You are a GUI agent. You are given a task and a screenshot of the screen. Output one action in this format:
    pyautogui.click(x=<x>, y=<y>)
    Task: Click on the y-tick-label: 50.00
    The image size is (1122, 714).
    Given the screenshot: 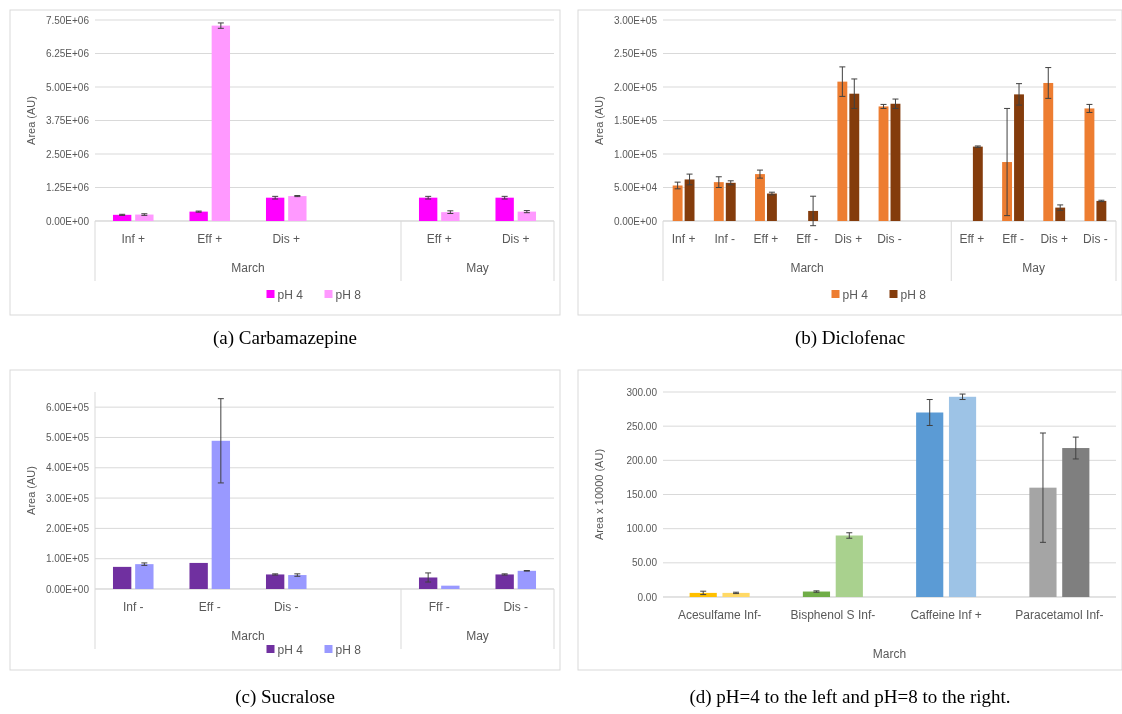 What is the action you would take?
    pyautogui.click(x=644, y=563)
    